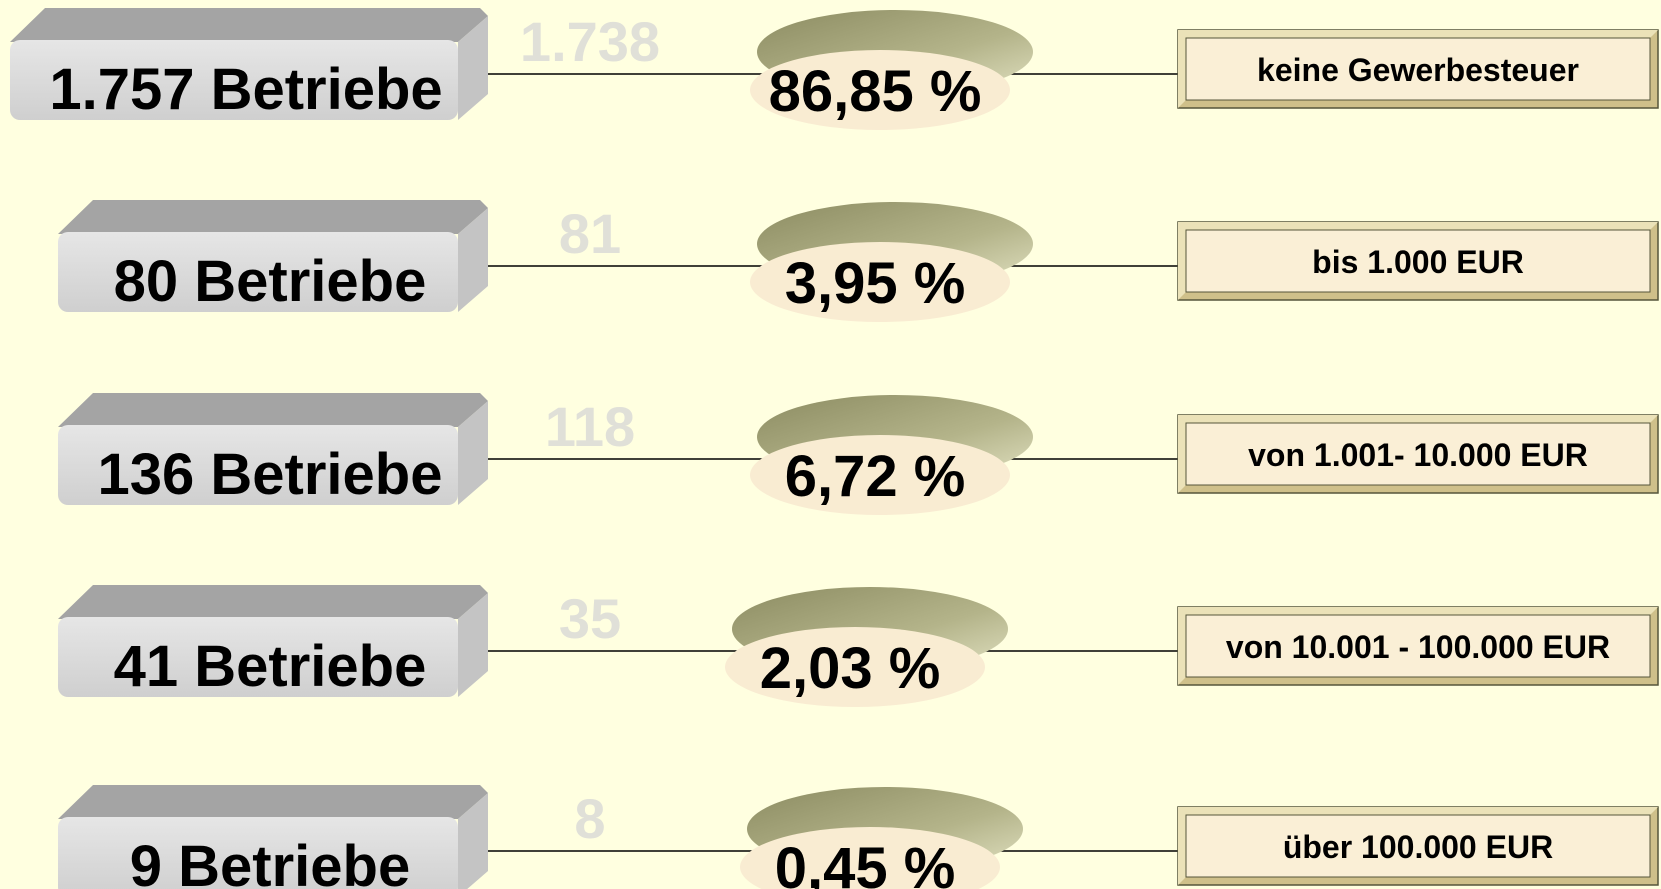 The width and height of the screenshot is (1661, 889). What do you see at coordinates (590, 41) in the screenshot?
I see `previous-count: 1.738` at bounding box center [590, 41].